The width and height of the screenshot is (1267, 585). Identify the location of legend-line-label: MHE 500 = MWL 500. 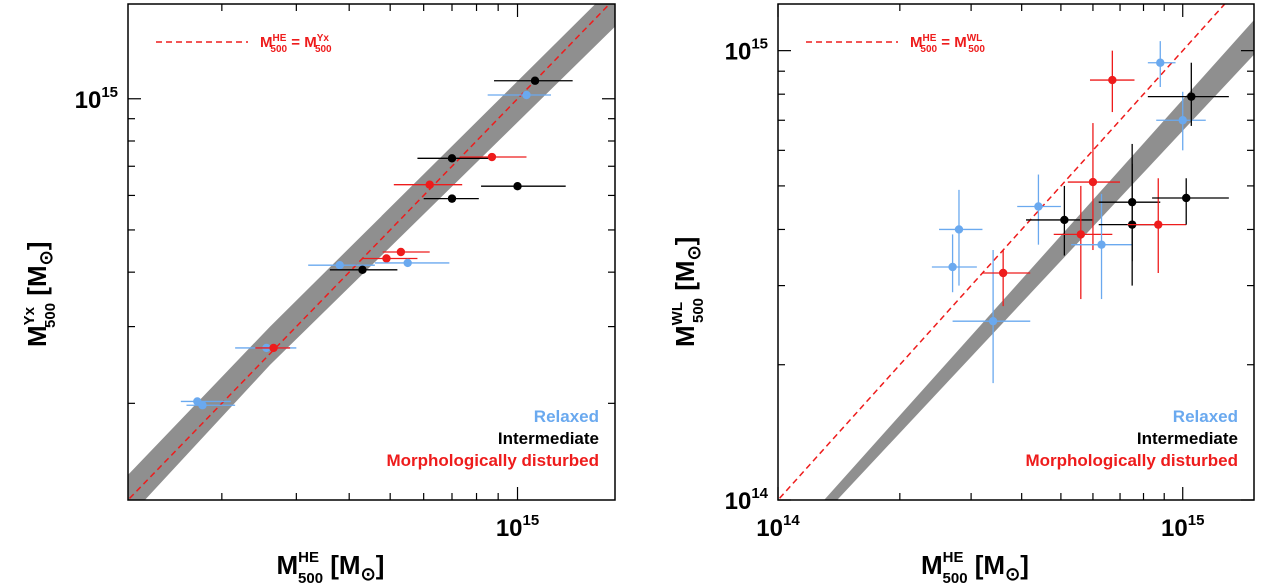
(947, 44).